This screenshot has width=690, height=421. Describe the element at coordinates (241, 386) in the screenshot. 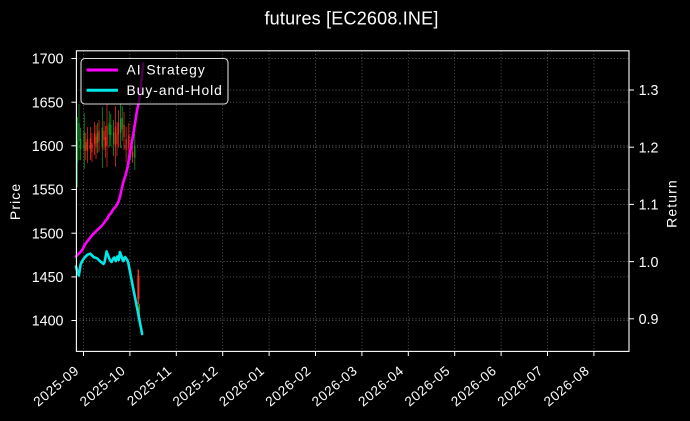

I see `svg-text: 2026-01` at that location.